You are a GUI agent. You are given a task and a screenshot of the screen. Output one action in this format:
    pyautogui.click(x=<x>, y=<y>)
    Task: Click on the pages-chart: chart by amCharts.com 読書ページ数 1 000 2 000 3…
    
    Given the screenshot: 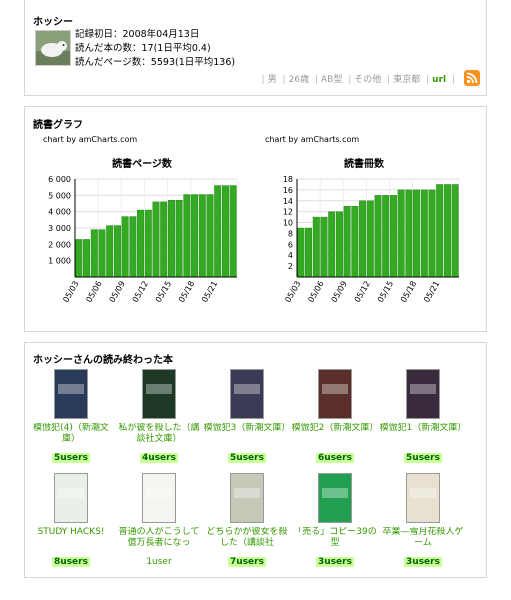 What is the action you would take?
    pyautogui.click(x=142, y=230)
    